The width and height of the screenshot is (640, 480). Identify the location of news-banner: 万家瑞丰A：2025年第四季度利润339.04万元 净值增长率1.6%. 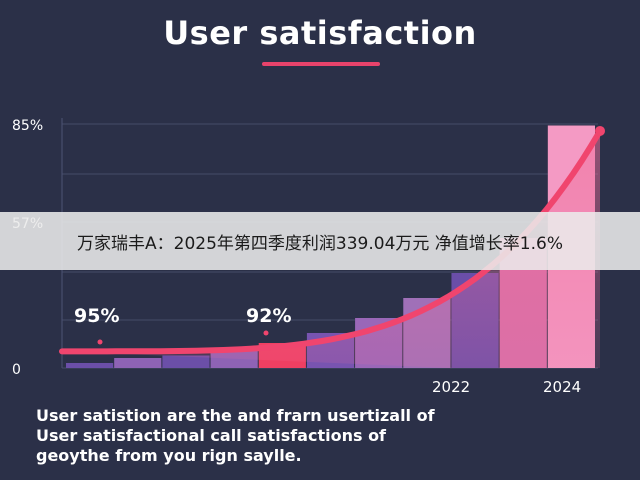
(320, 241).